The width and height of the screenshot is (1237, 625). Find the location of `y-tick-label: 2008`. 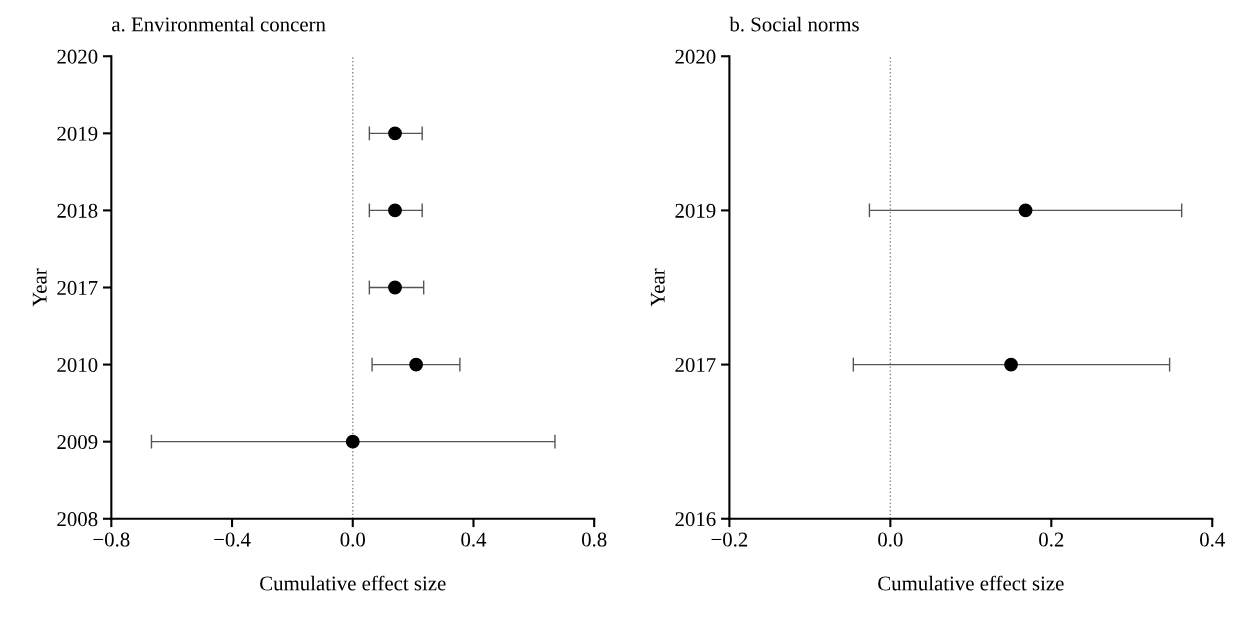

y-tick-label: 2008 is located at coordinates (77, 519).